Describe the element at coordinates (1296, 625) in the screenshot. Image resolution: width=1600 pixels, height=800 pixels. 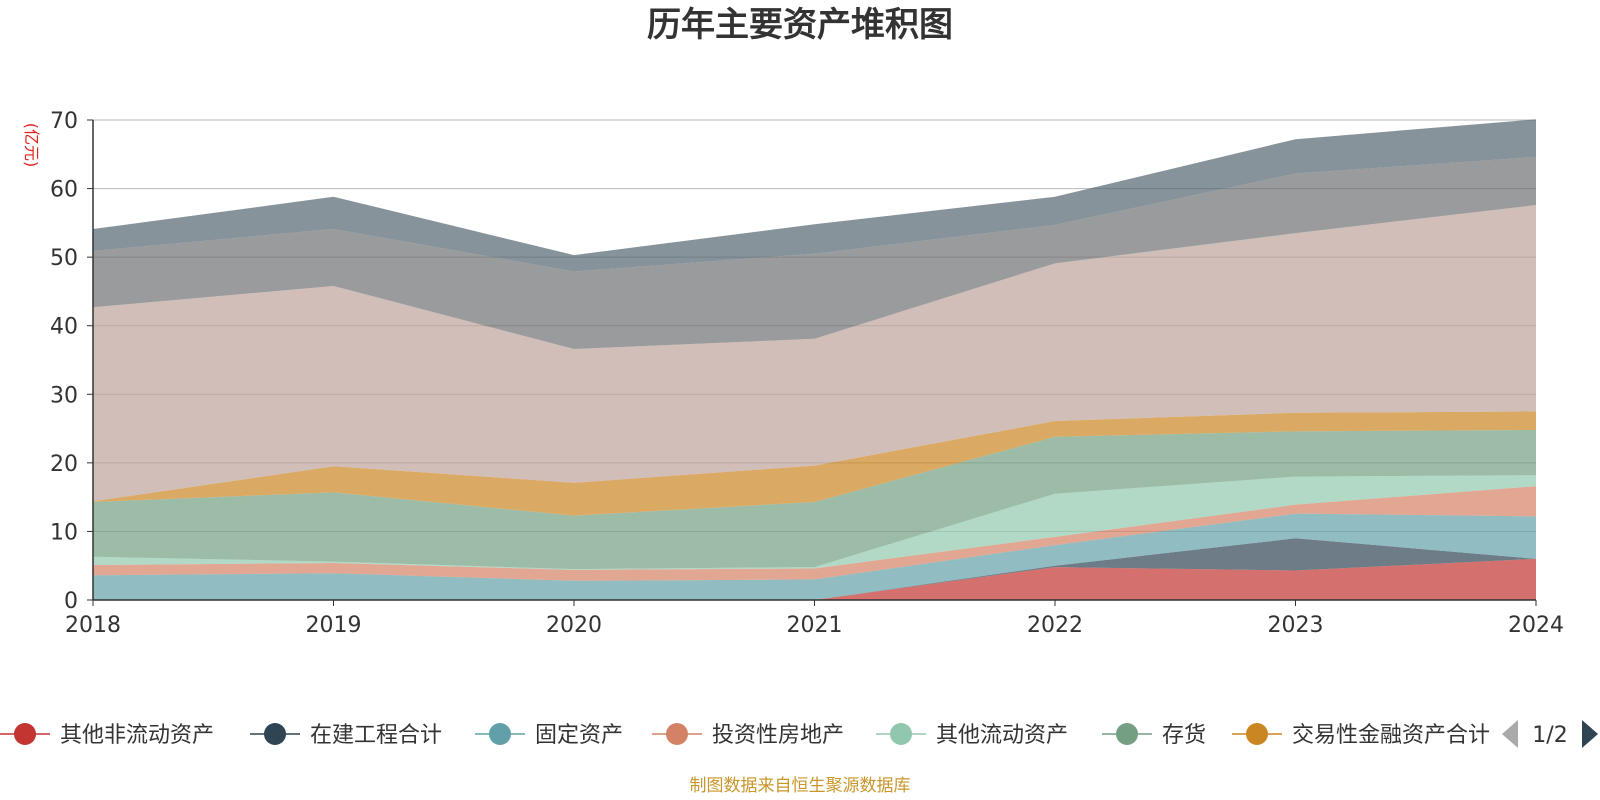
I see `x-tick-label: 2023` at that location.